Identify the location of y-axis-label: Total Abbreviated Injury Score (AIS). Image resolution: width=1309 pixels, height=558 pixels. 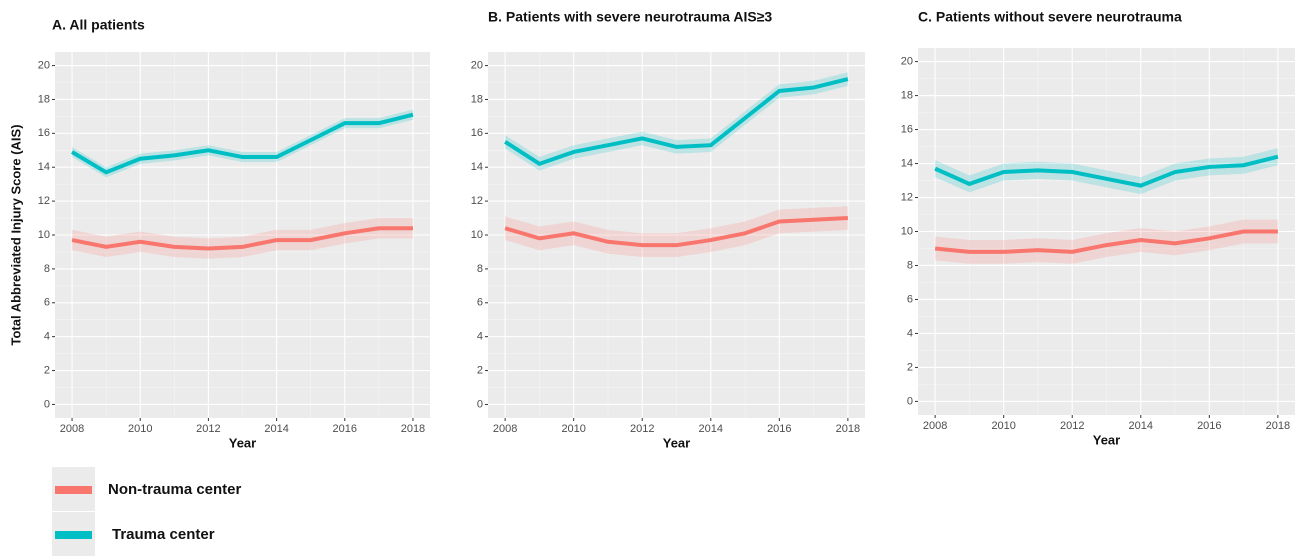
(15, 234).